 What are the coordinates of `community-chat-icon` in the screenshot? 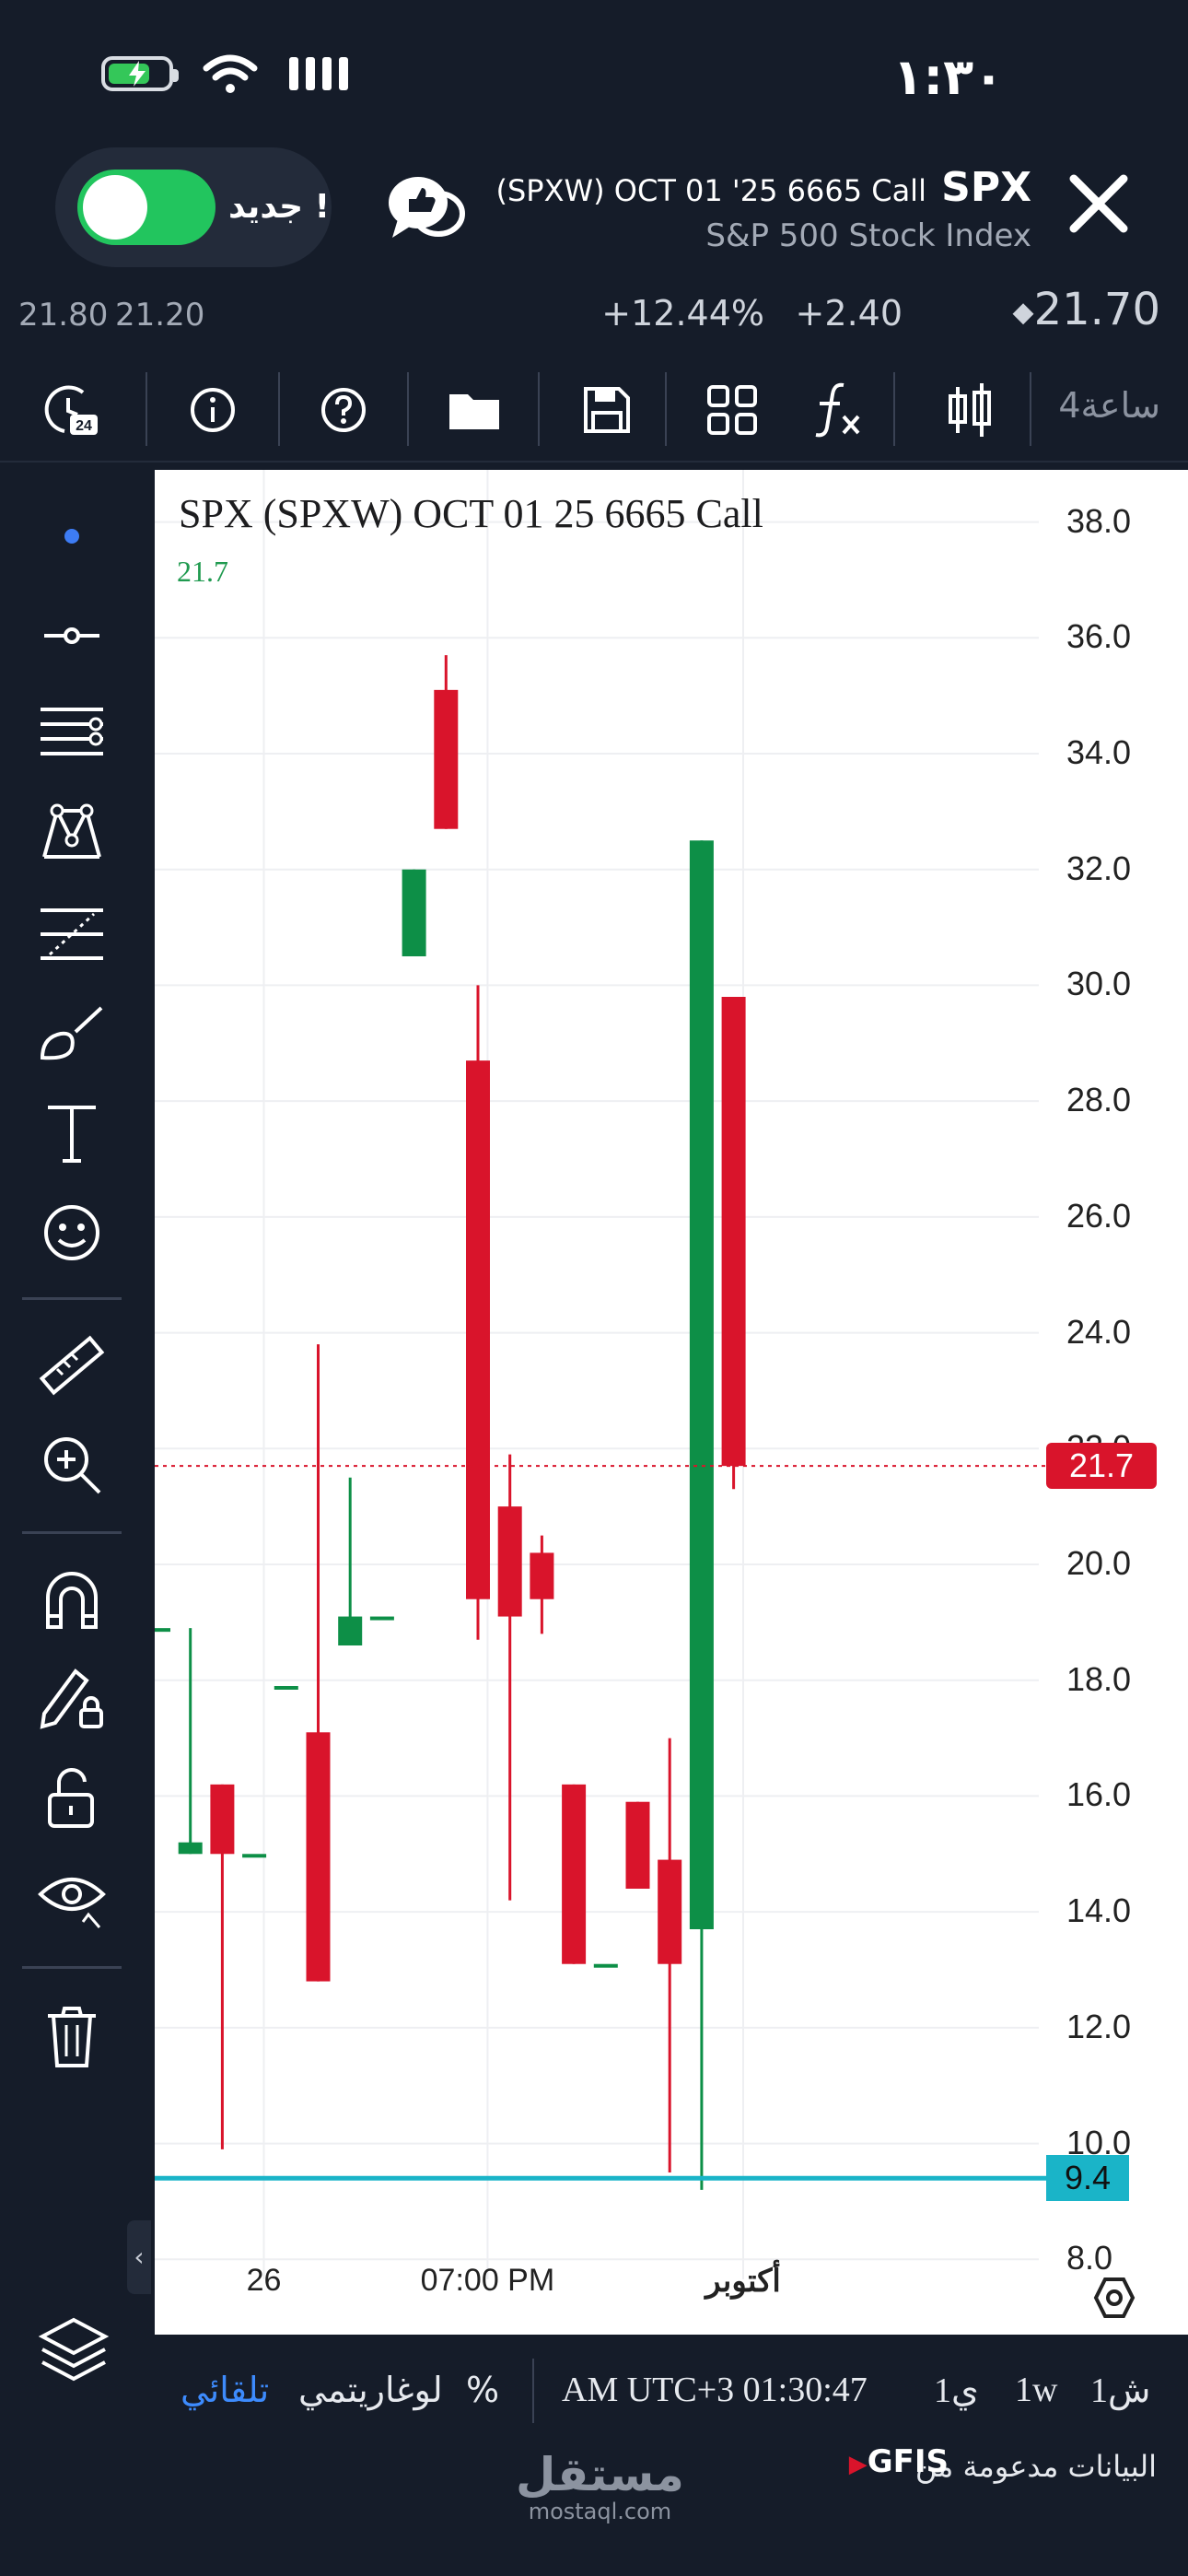 It's located at (427, 208).